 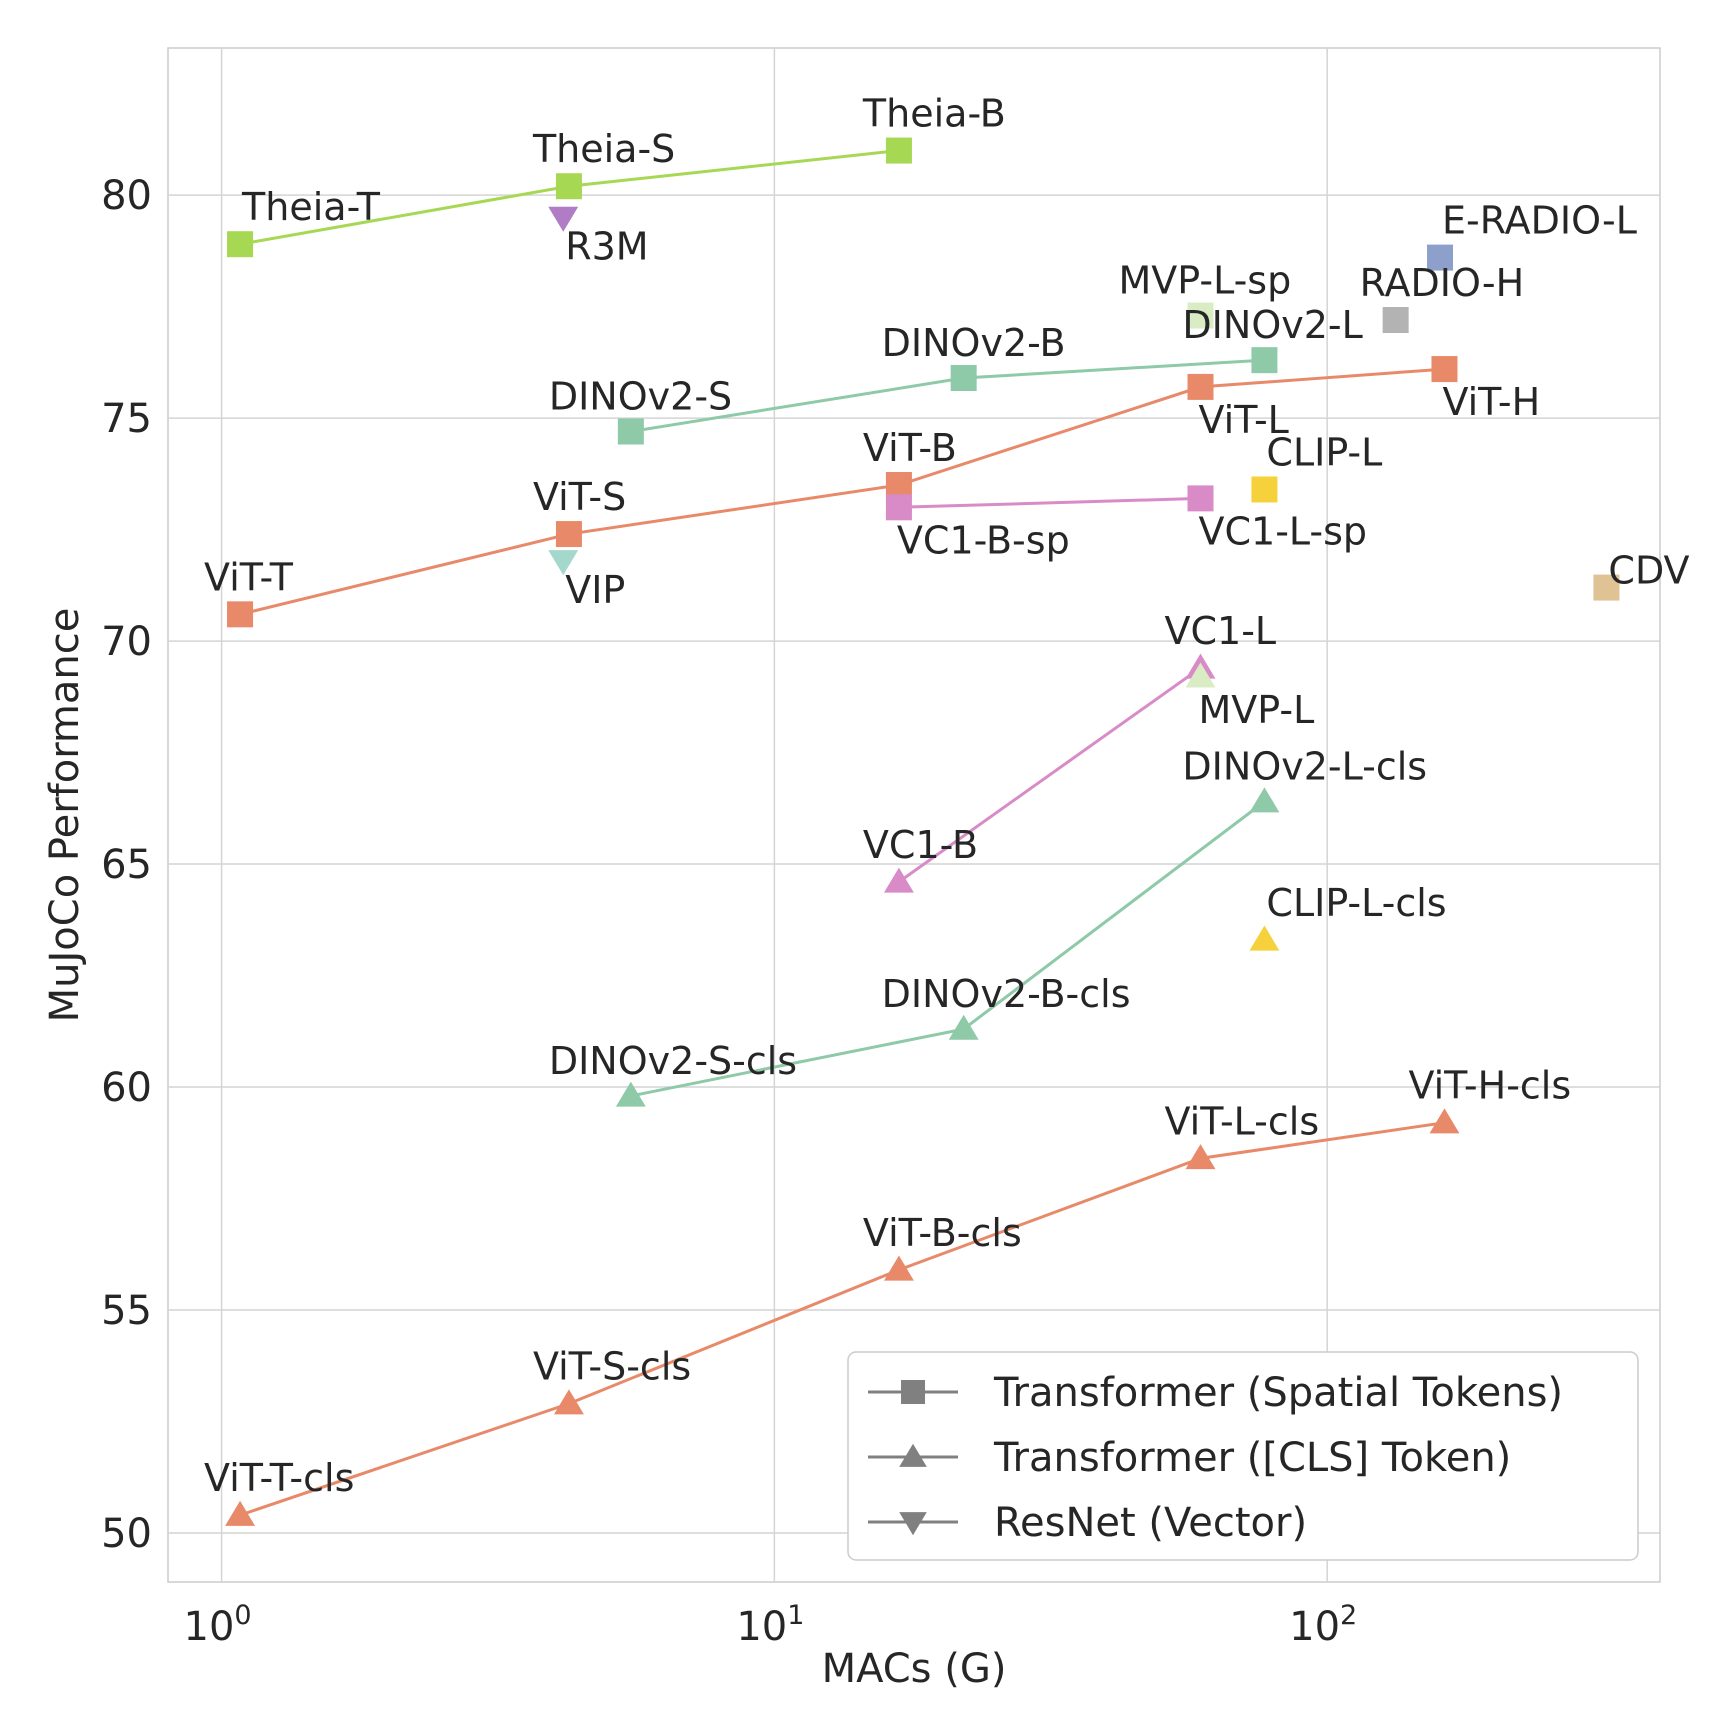 I want to click on point-label-dinov2-b: DINOv2-B, so click(x=974, y=343).